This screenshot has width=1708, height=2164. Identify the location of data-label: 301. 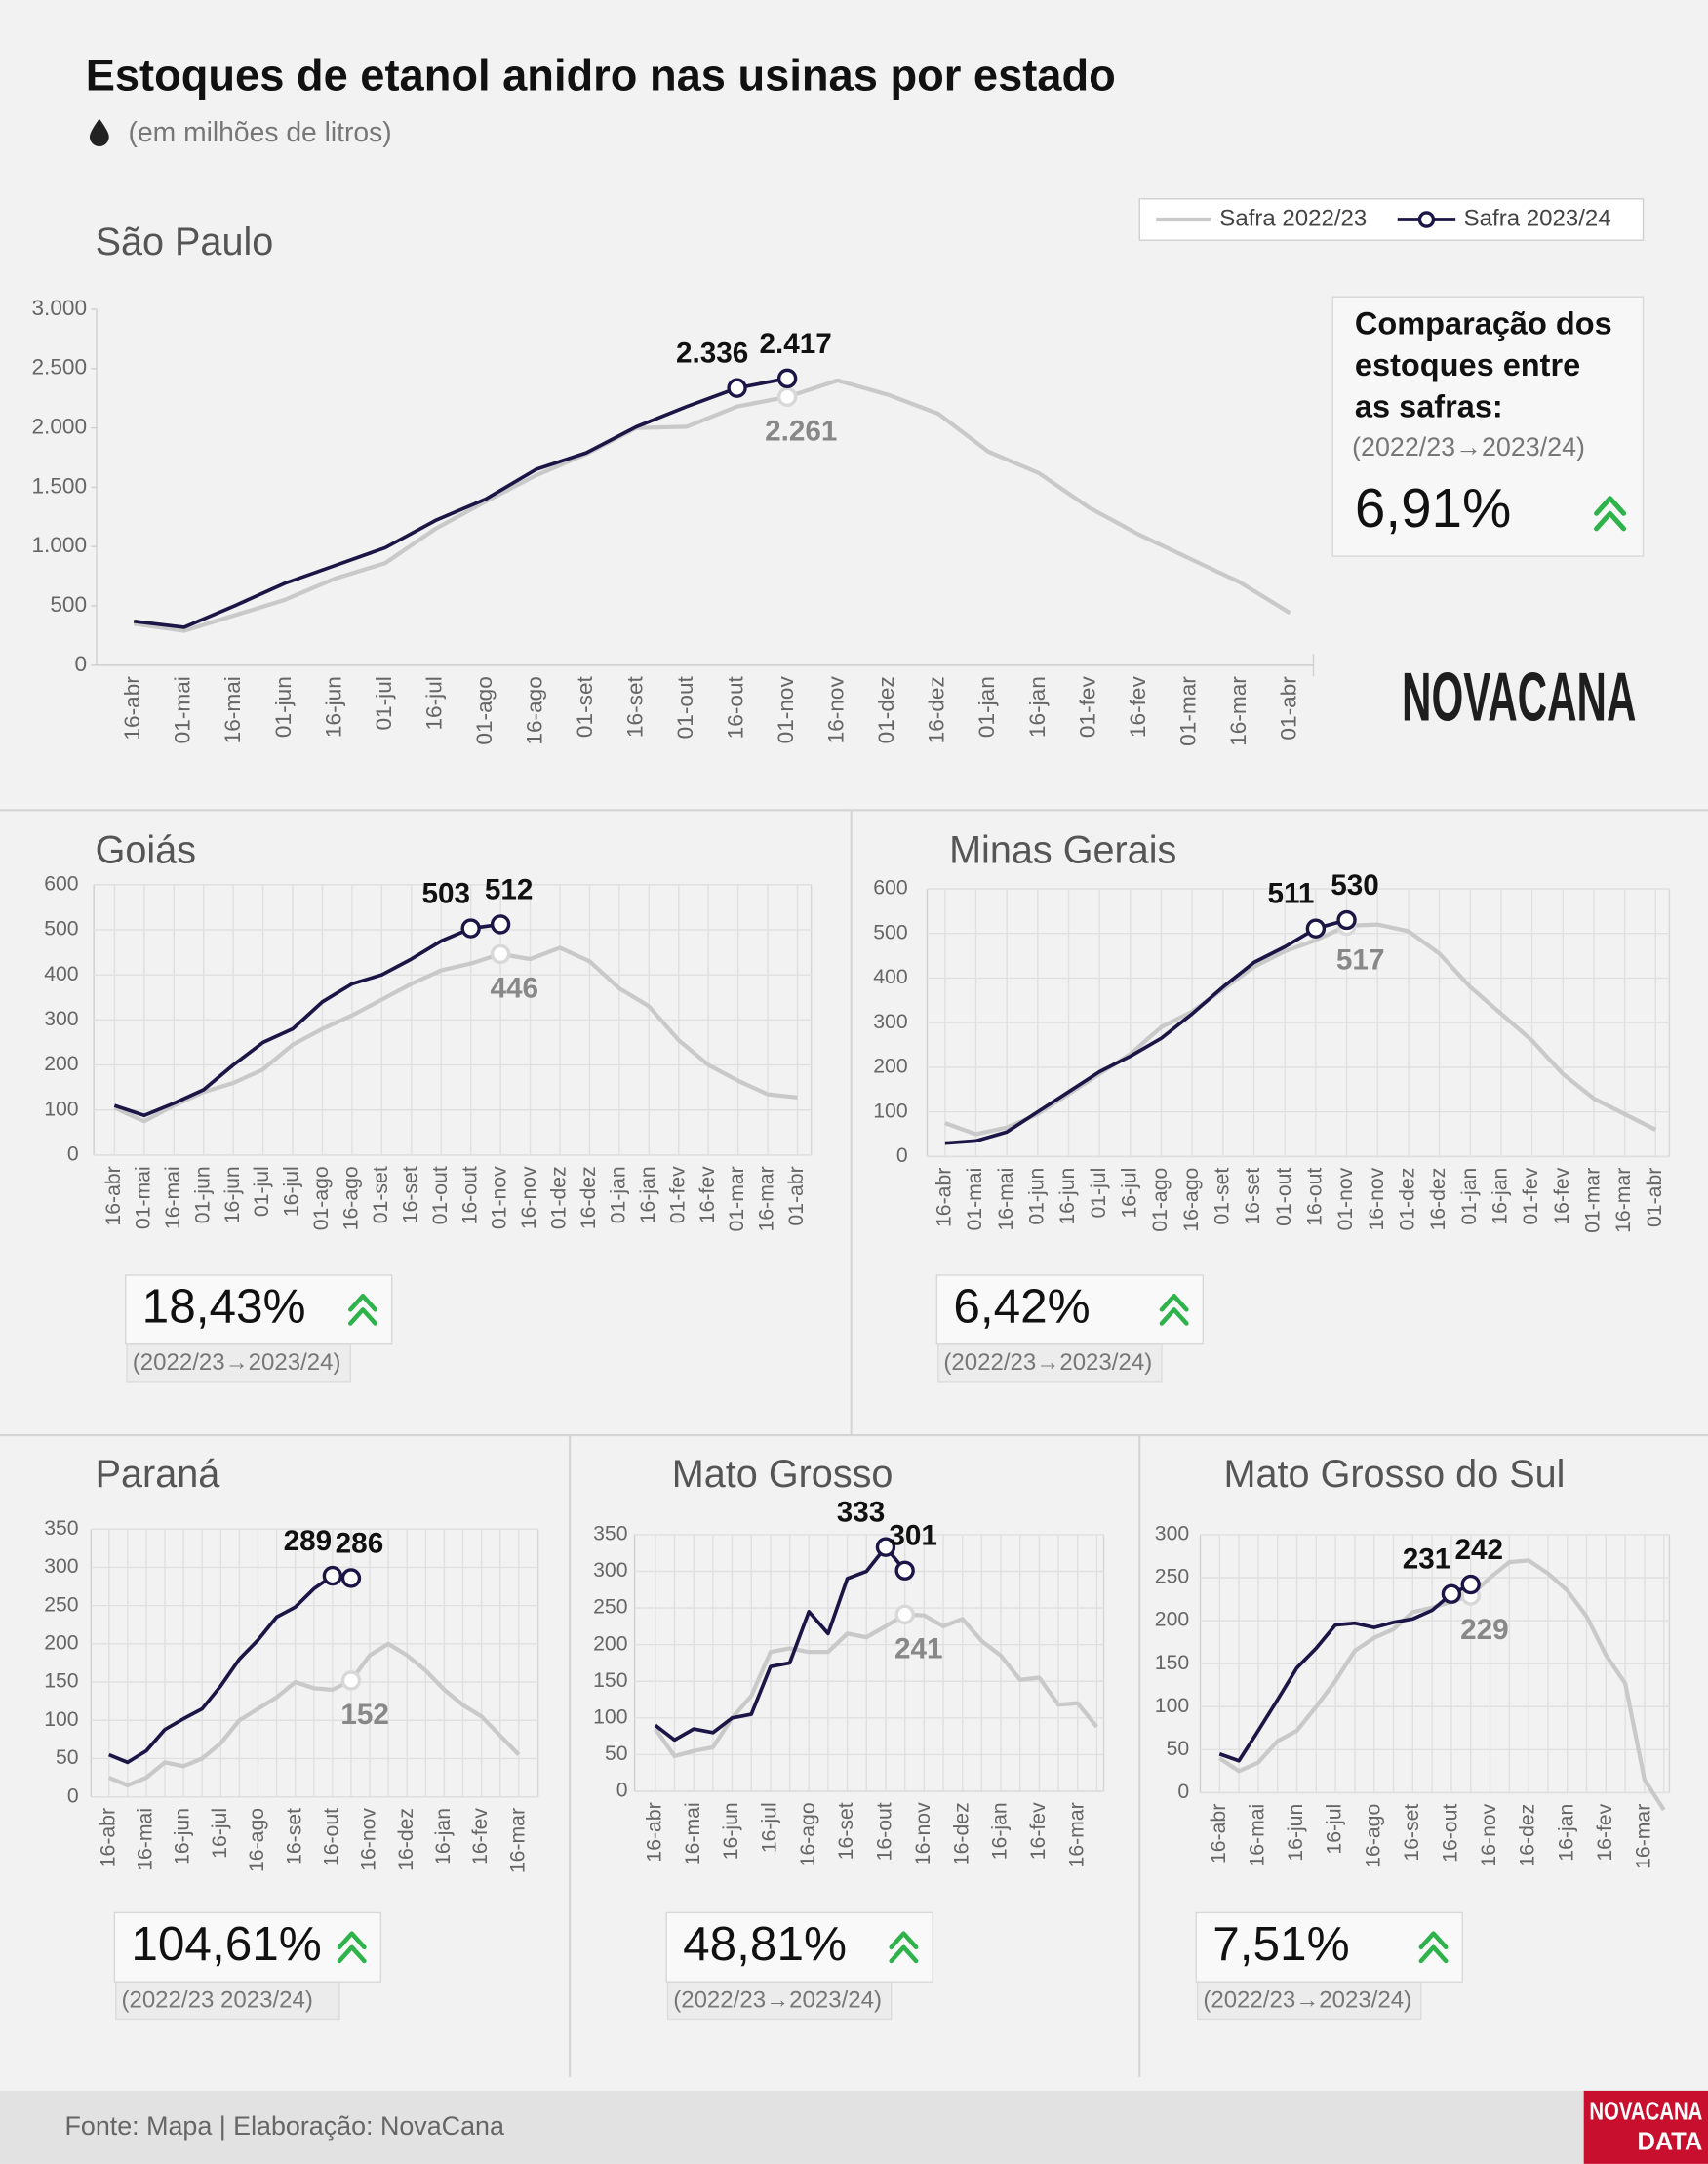
(913, 1536).